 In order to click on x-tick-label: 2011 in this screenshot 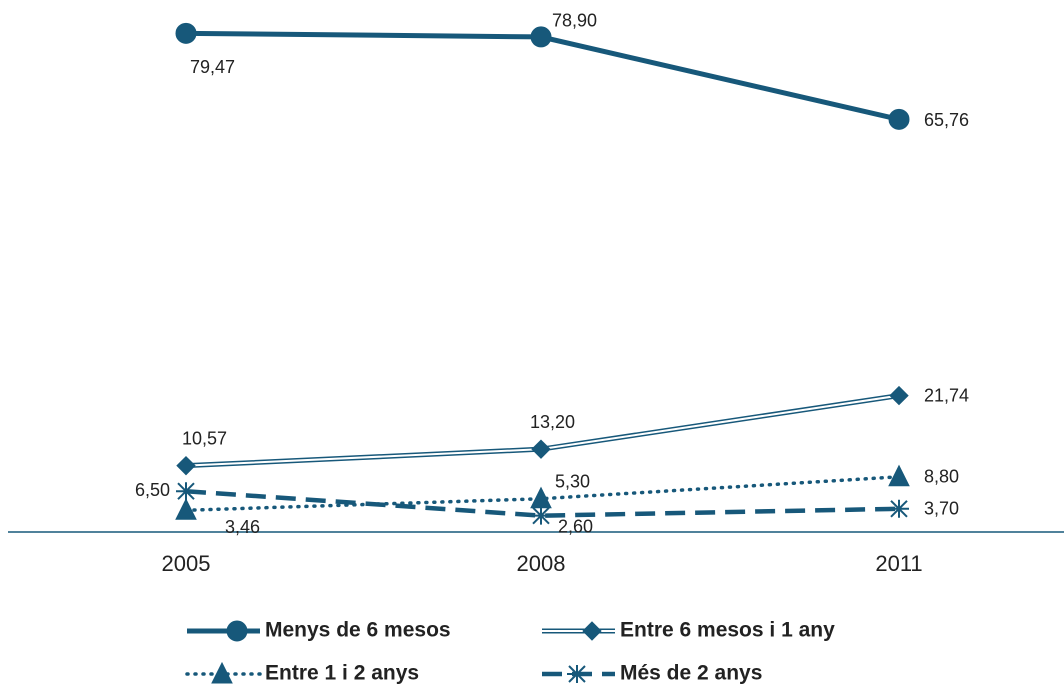, I will do `click(898, 563)`.